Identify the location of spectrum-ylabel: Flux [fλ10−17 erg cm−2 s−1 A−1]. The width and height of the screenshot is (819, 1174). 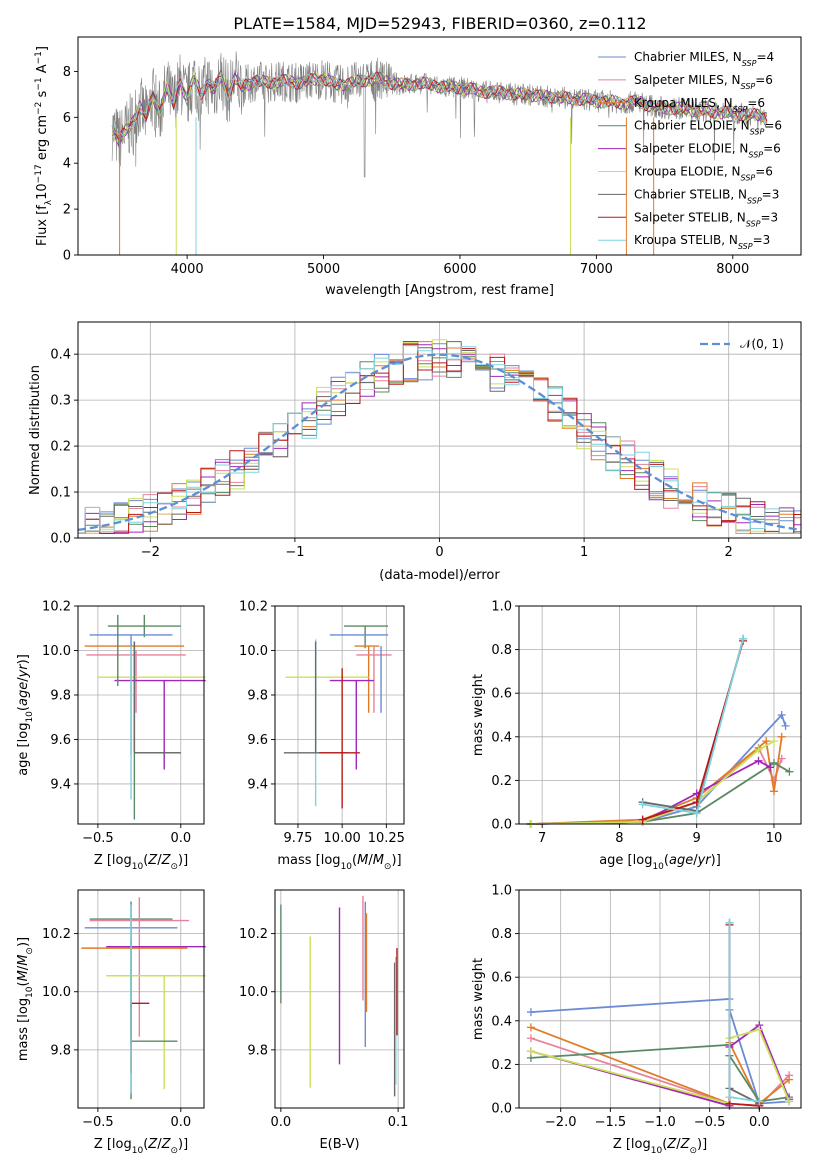
(44, 146).